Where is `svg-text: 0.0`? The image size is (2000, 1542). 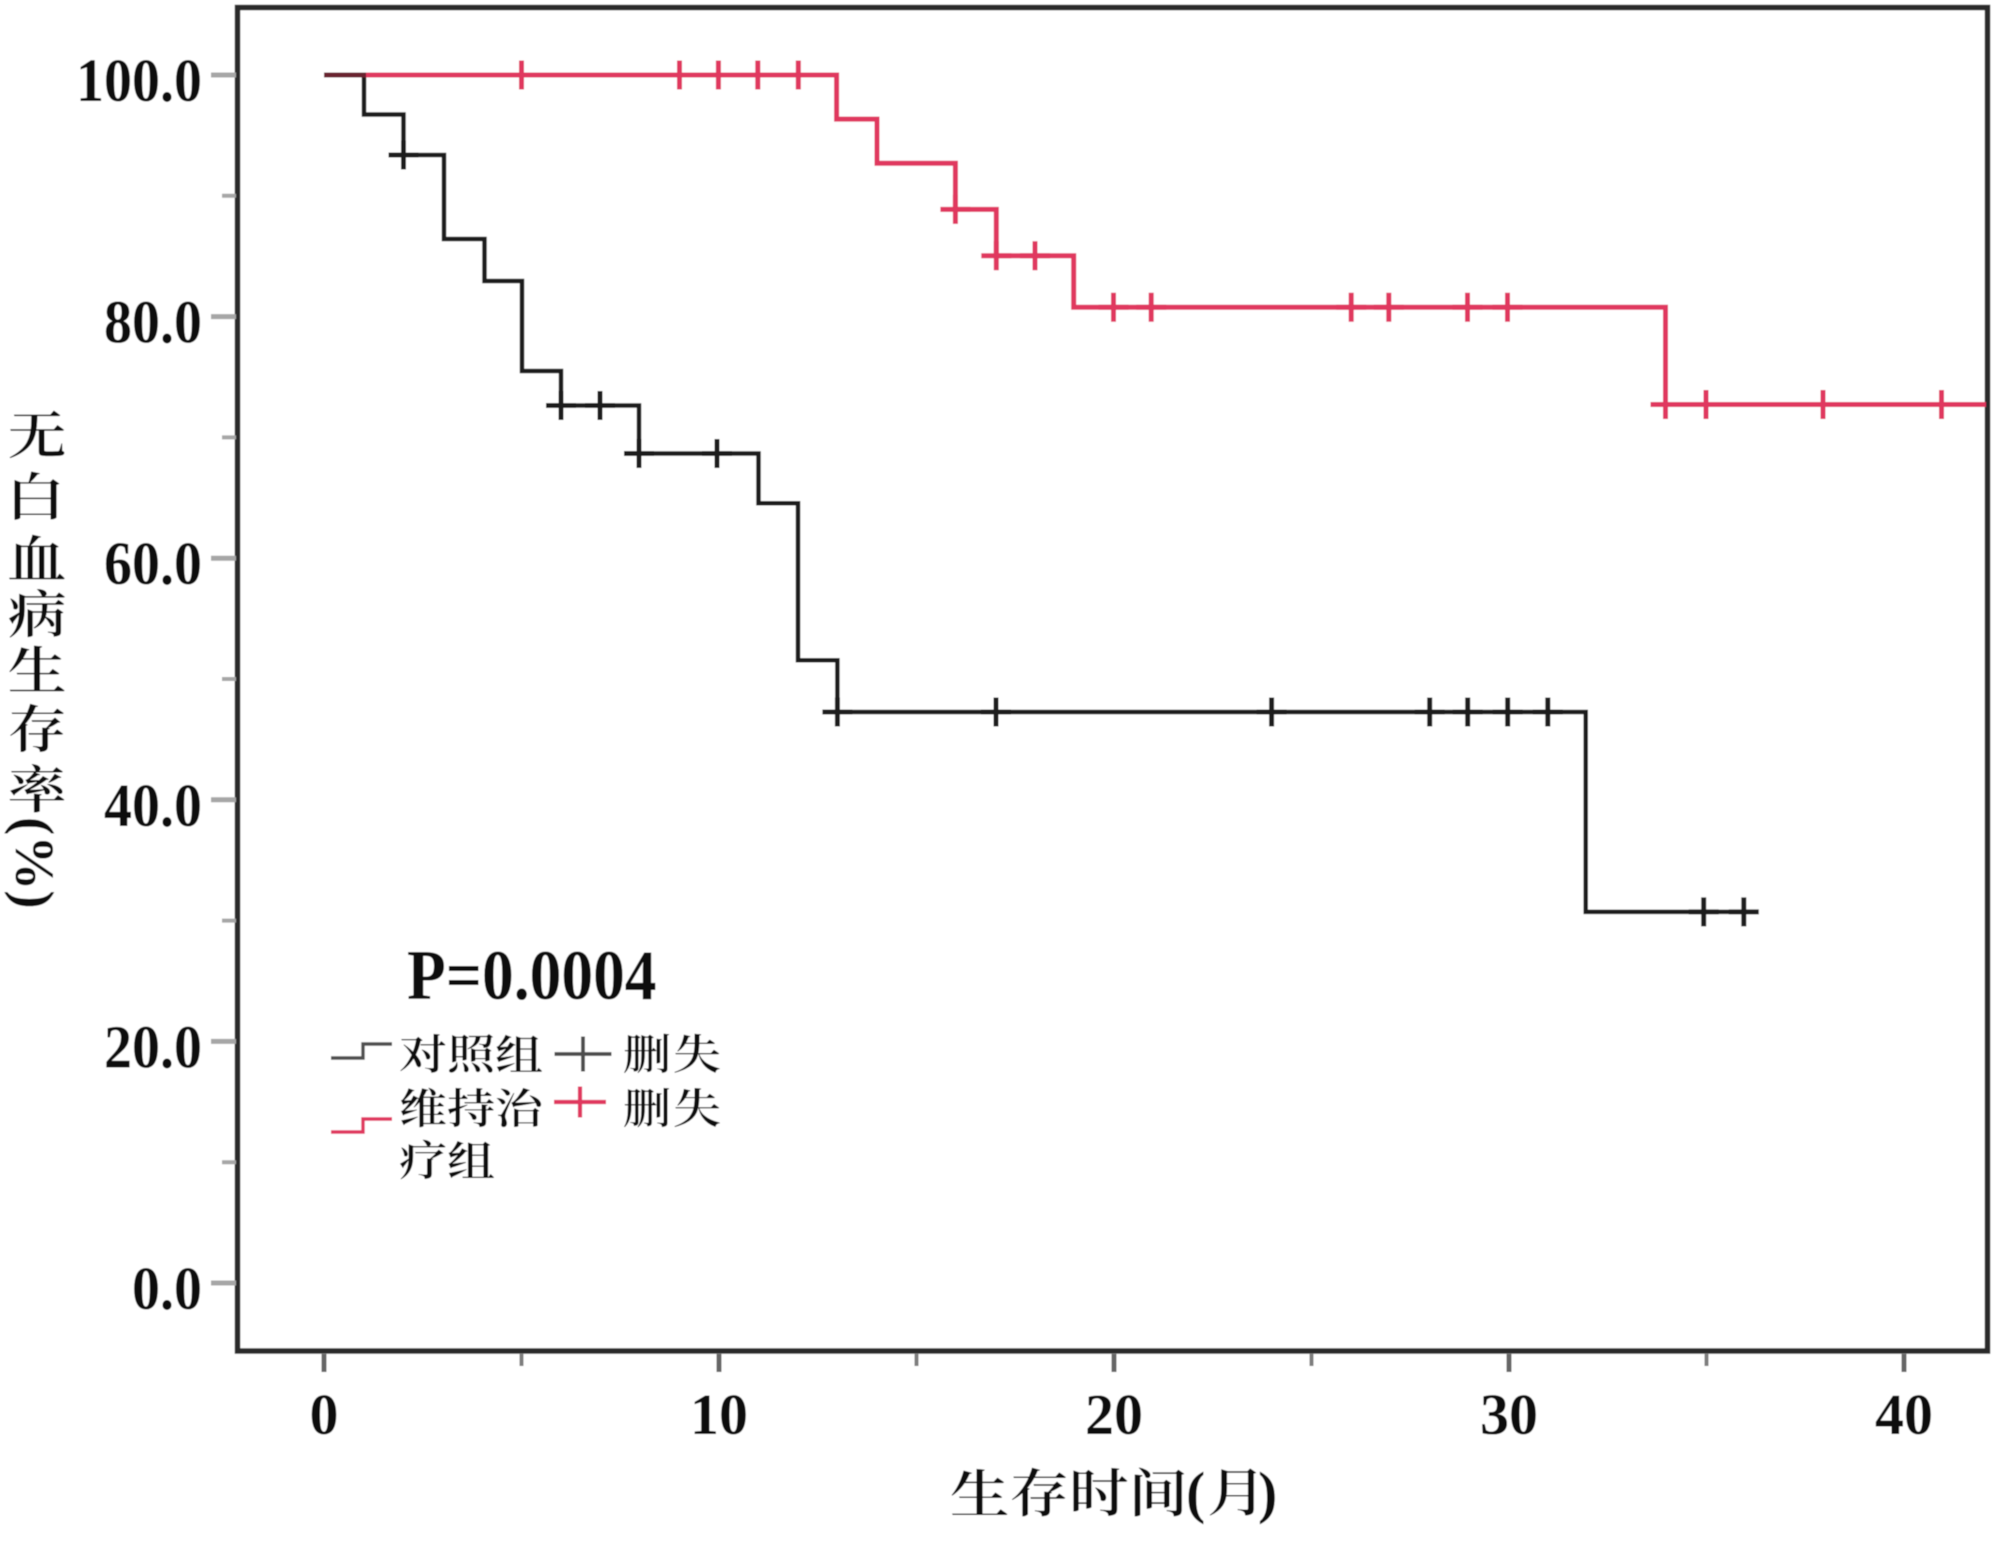 svg-text: 0.0 is located at coordinates (167, 1289).